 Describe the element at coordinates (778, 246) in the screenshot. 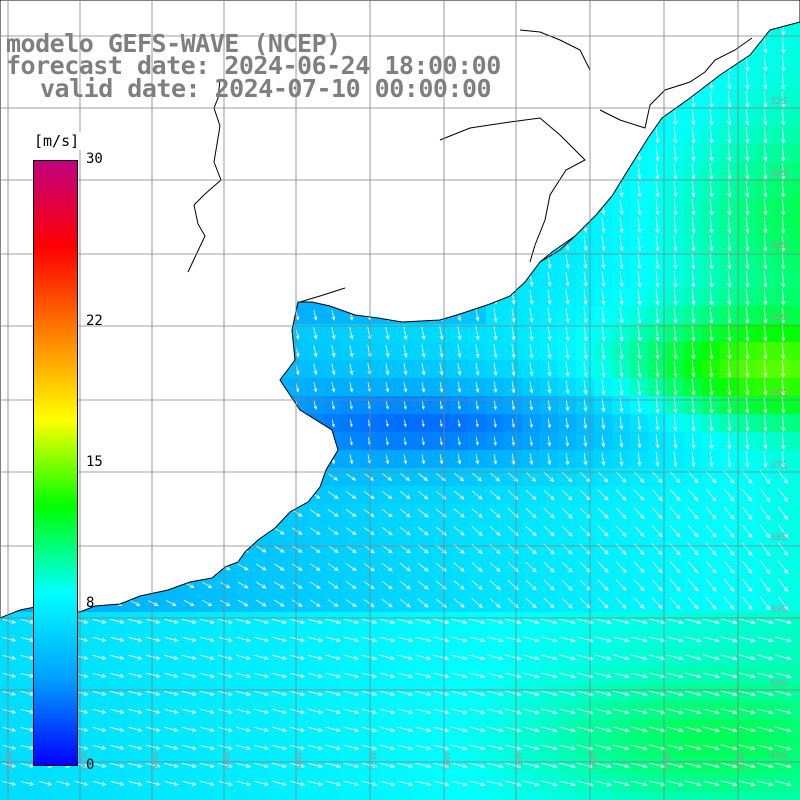

I see `latitude-label: 34S` at that location.